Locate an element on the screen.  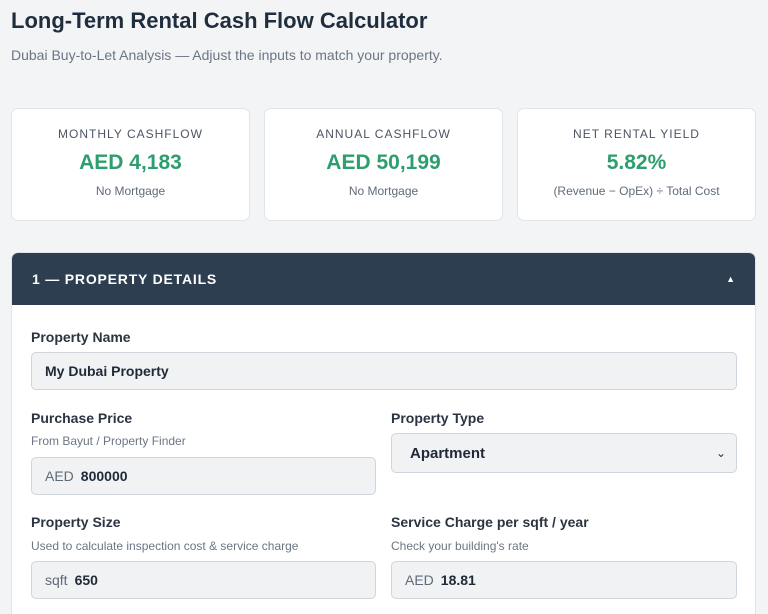
purchase-price-input: AED 800000 is located at coordinates (203, 476).